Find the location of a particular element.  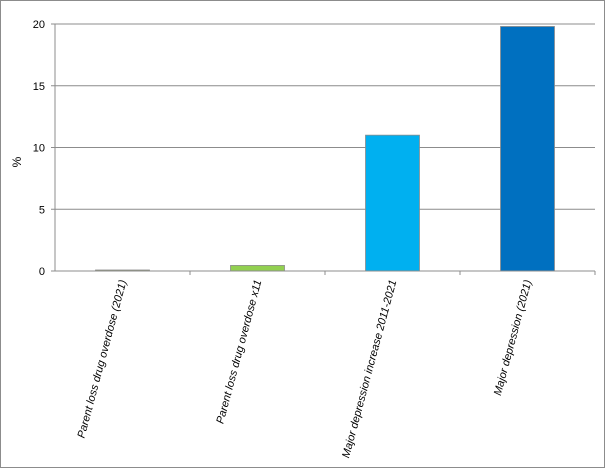

x-tick-label: Parent loss drug overdose x11 is located at coordinates (239, 352).